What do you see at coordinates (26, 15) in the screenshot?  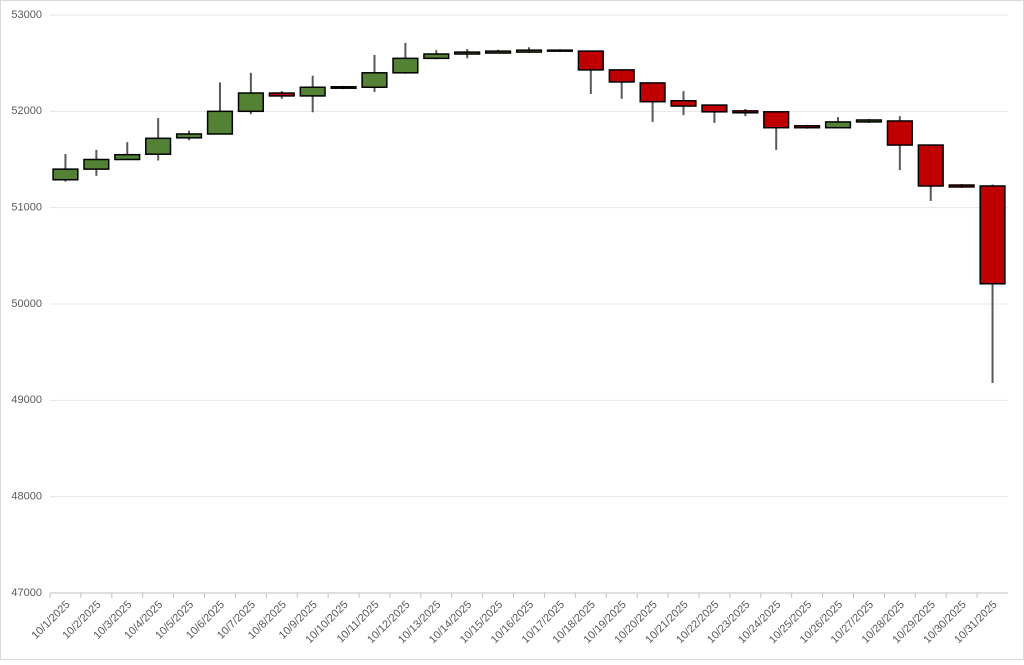 I see `y-tick-label: 53000` at bounding box center [26, 15].